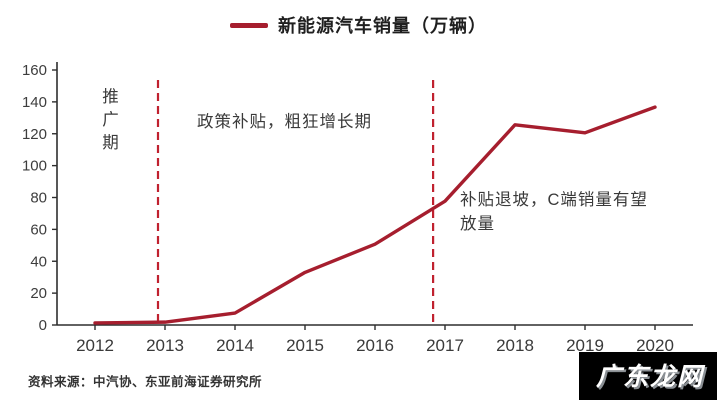 This screenshot has height=403, width=717. I want to click on watermark-text: 广东龙网, so click(649, 377).